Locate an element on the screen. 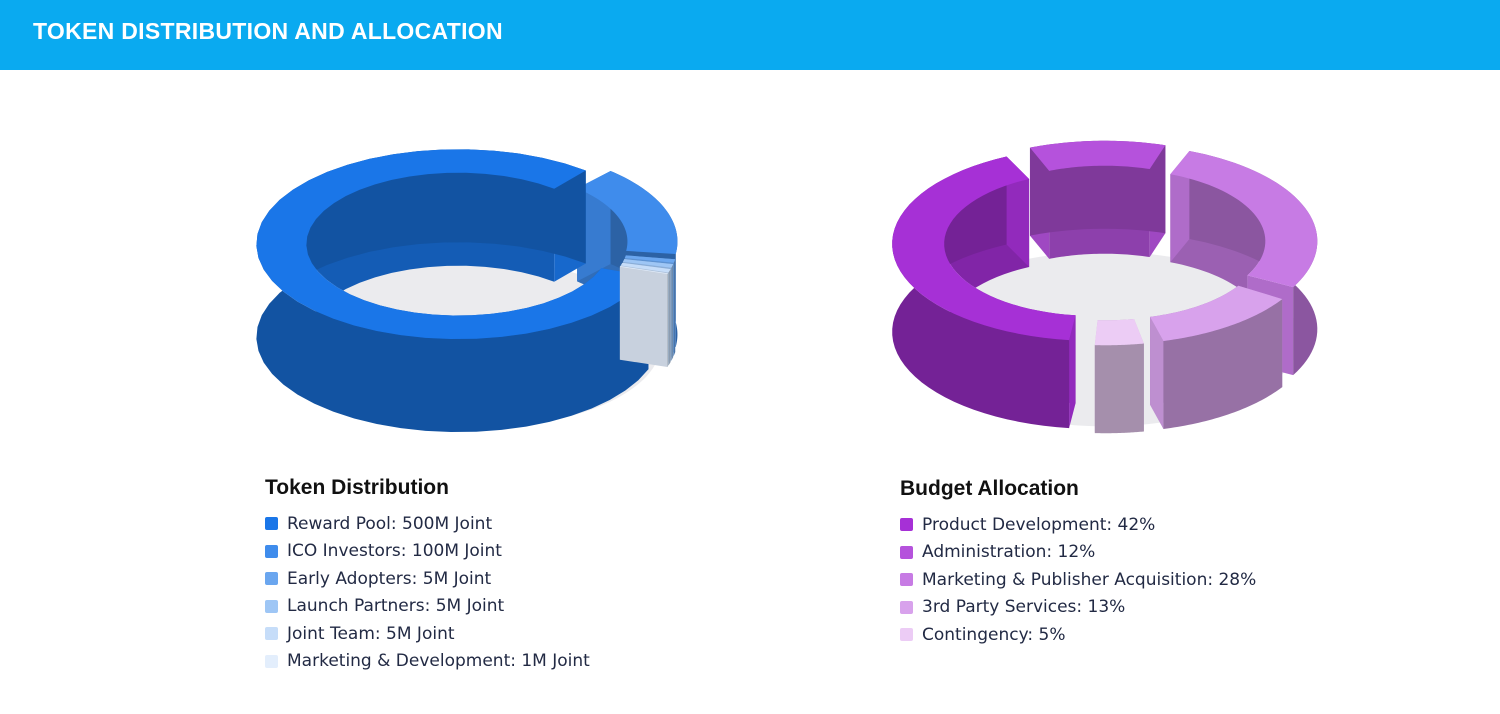  legend-item-early-adopters: Early Adopters: 5M Joint is located at coordinates (427, 579).